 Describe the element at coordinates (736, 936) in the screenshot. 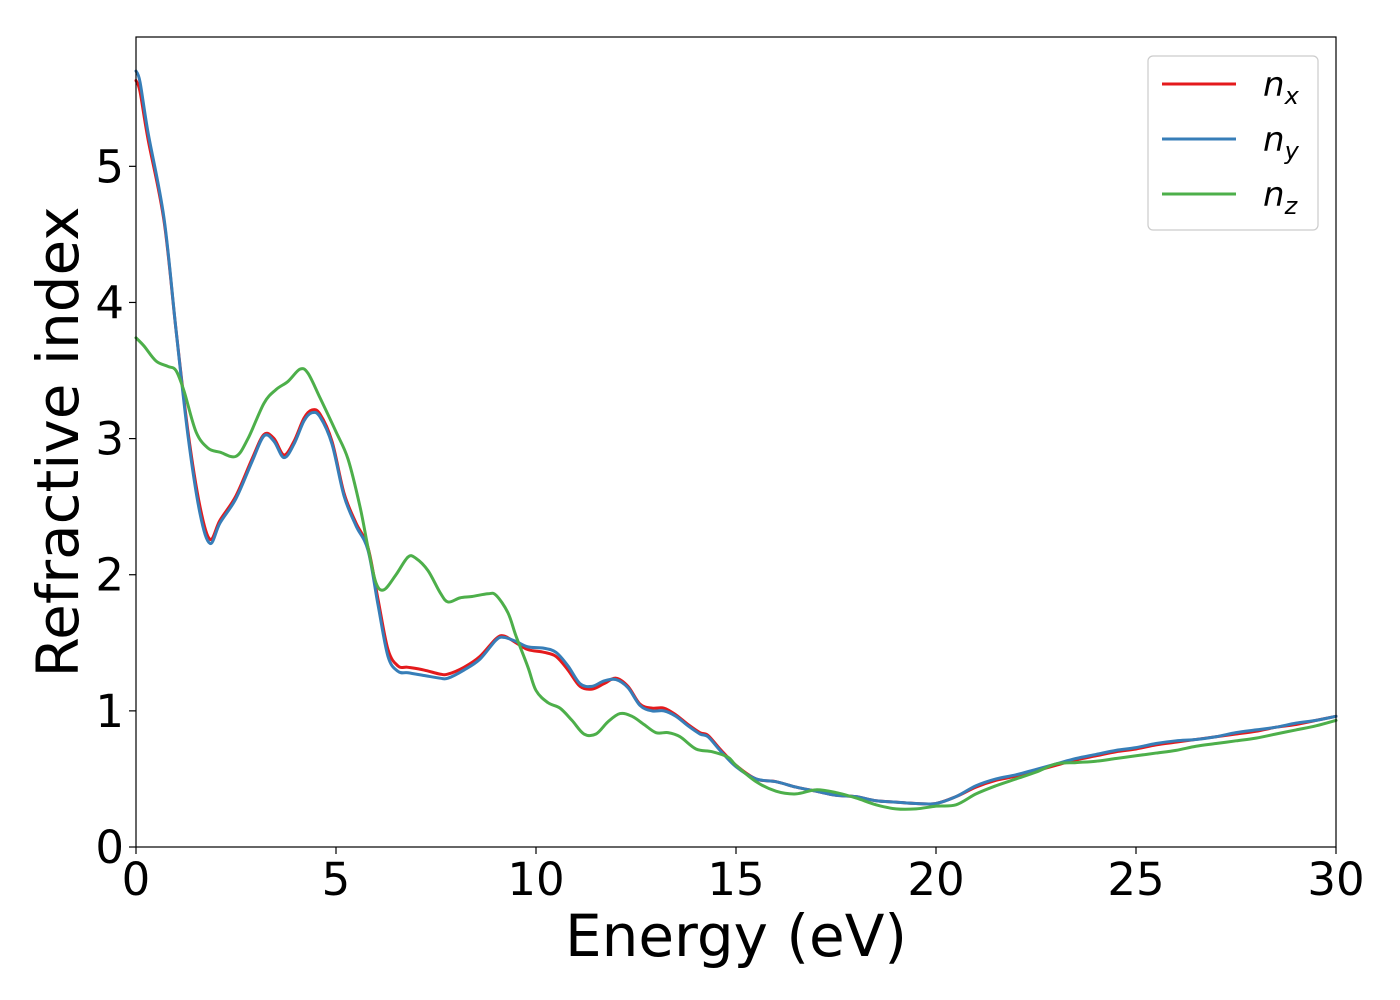

I see `x-axis-label: Energy (eV)` at that location.